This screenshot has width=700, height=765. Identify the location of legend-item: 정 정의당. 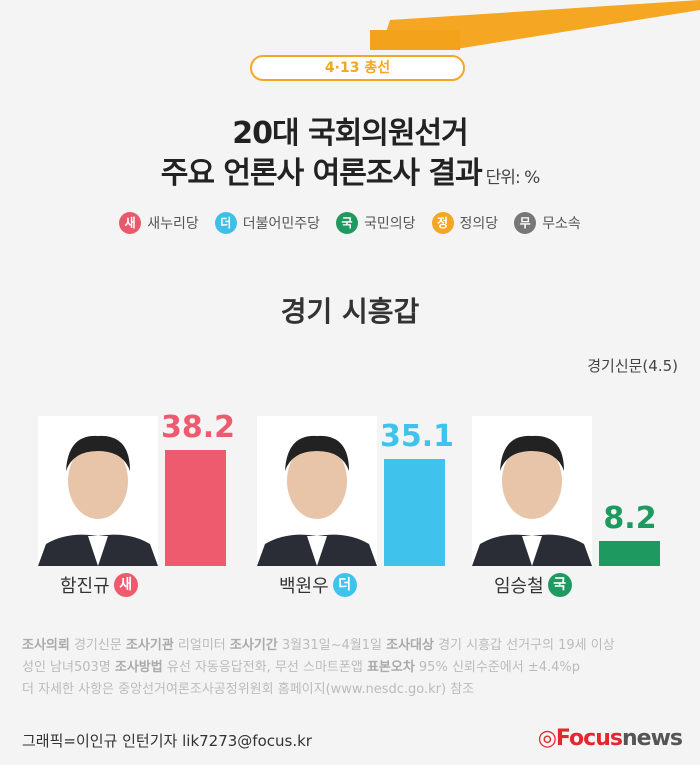
(465, 223).